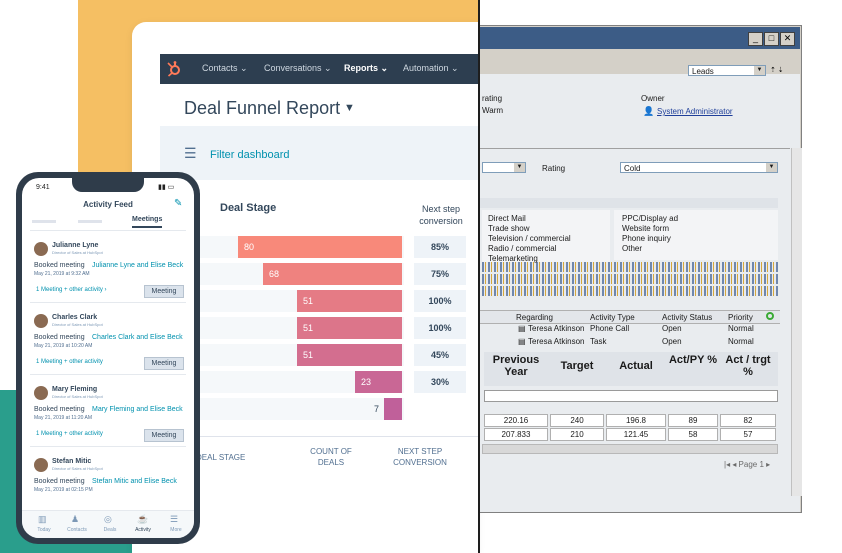 The height and width of the screenshot is (553, 842). I want to click on meeting-link: Mary Fleming and Elise Beck, so click(137, 409).